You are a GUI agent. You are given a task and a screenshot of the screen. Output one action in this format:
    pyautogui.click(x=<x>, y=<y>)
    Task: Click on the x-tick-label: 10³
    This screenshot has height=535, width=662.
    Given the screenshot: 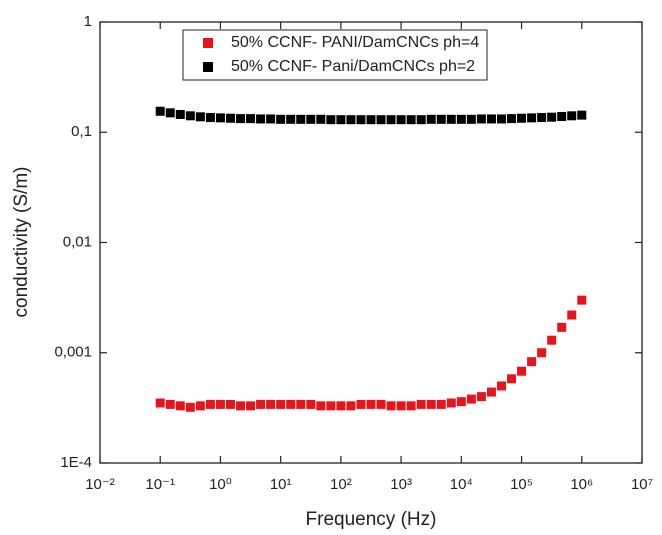 What is the action you would take?
    pyautogui.click(x=401, y=484)
    